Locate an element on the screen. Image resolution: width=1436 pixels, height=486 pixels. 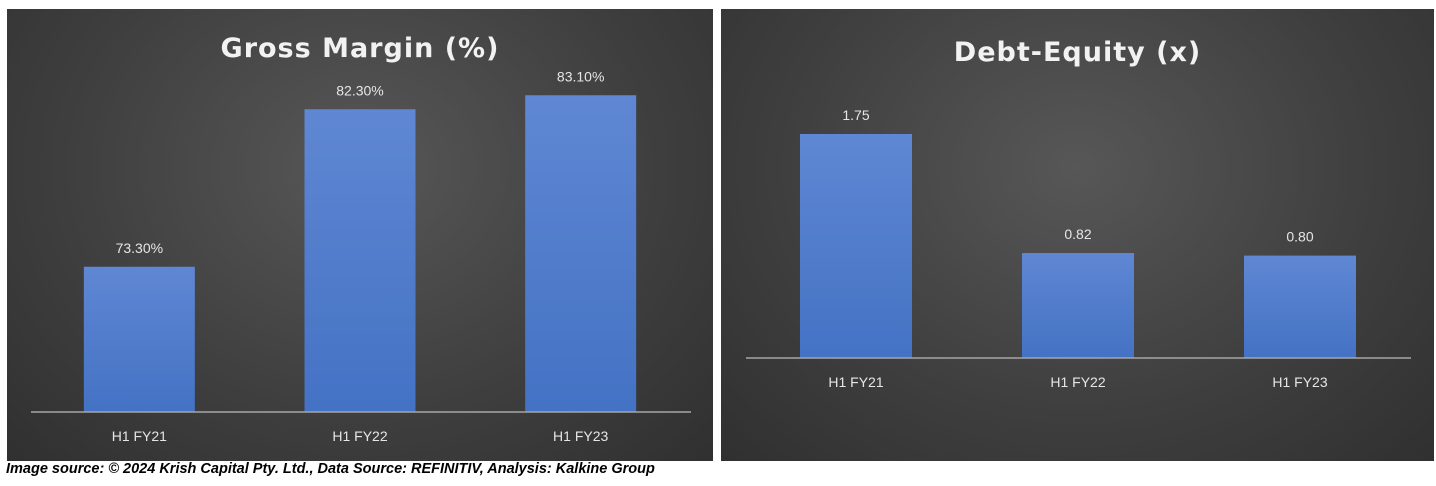
data-label-2: 83.10% is located at coordinates (580, 76).